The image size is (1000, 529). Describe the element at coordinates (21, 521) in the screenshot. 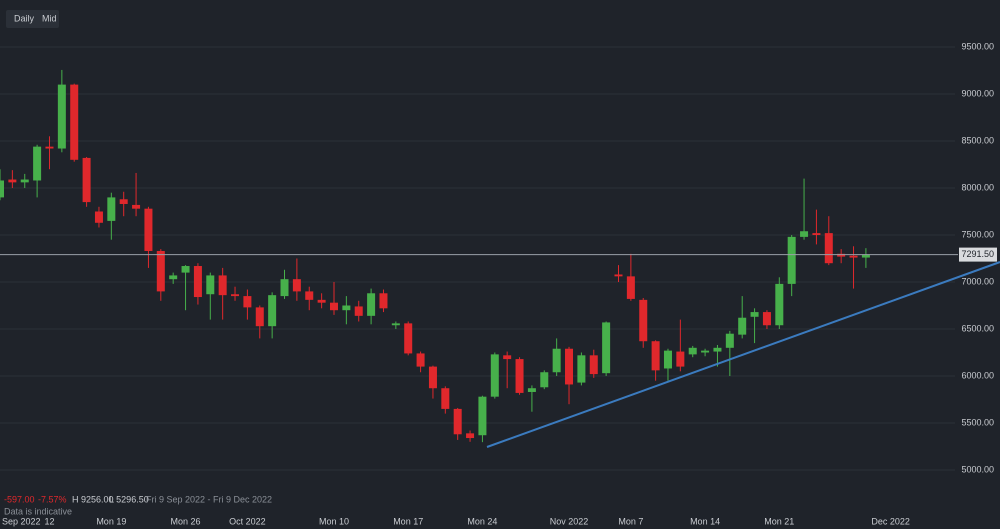

I see `x-tick-label: Sep 2022` at that location.